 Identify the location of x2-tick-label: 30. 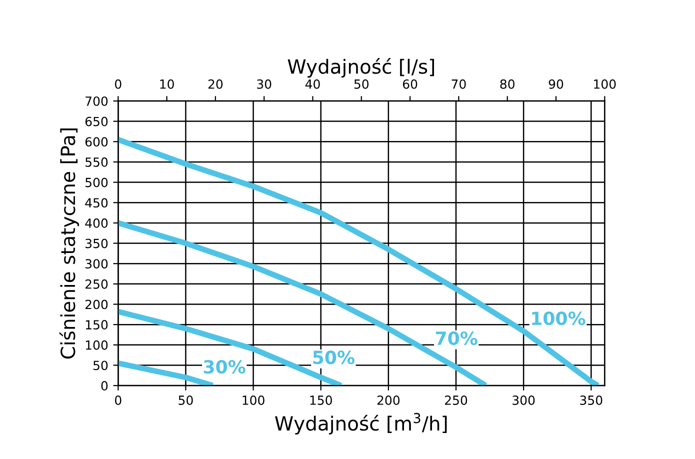
(264, 84).